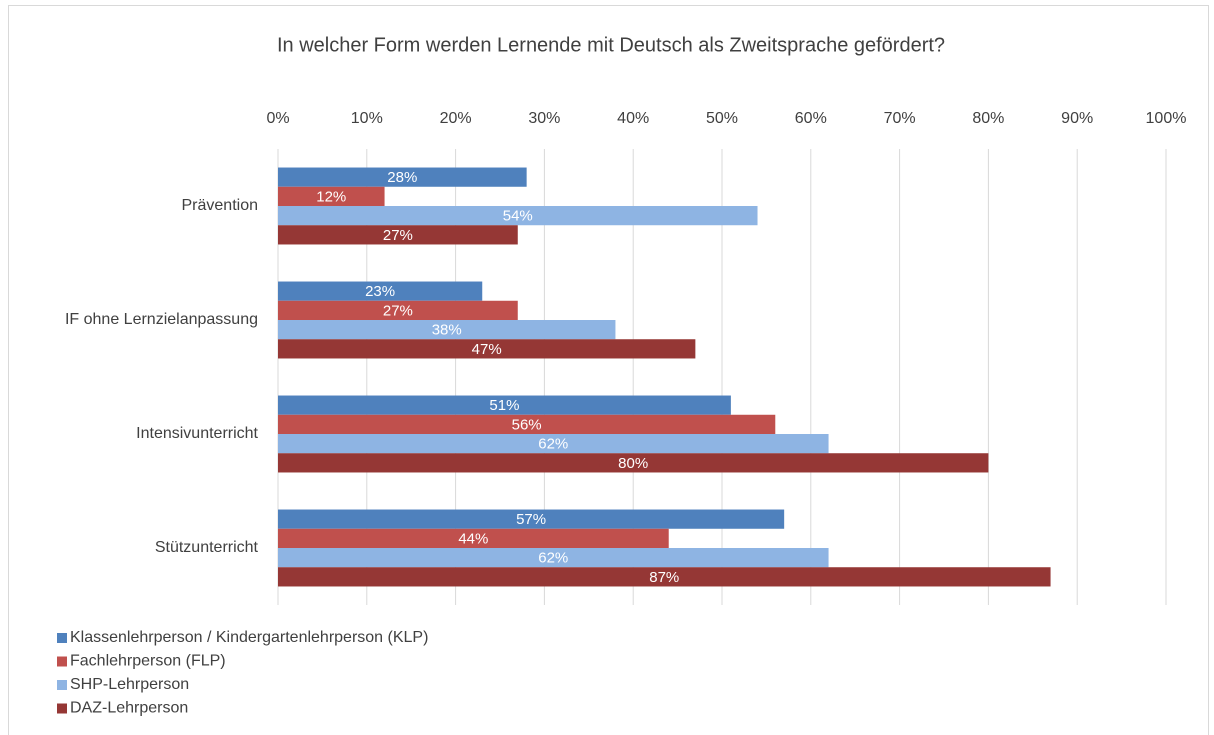  What do you see at coordinates (722, 118) in the screenshot?
I see `x-tick-label: 50%` at bounding box center [722, 118].